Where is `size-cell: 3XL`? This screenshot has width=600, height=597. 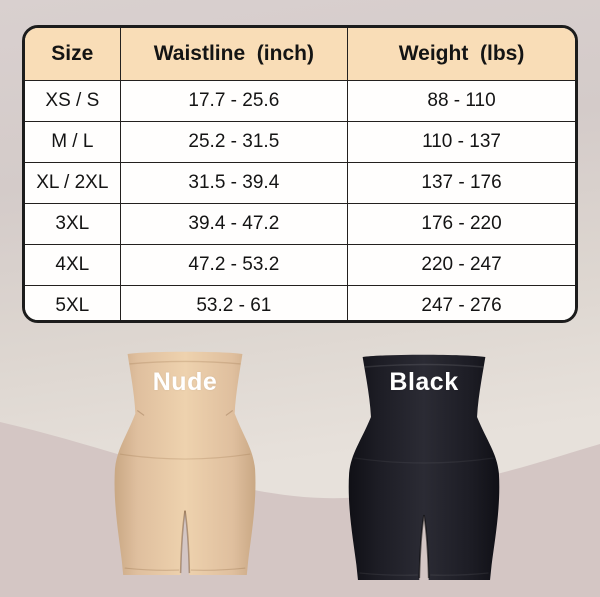 size-cell: 3XL is located at coordinates (73, 224).